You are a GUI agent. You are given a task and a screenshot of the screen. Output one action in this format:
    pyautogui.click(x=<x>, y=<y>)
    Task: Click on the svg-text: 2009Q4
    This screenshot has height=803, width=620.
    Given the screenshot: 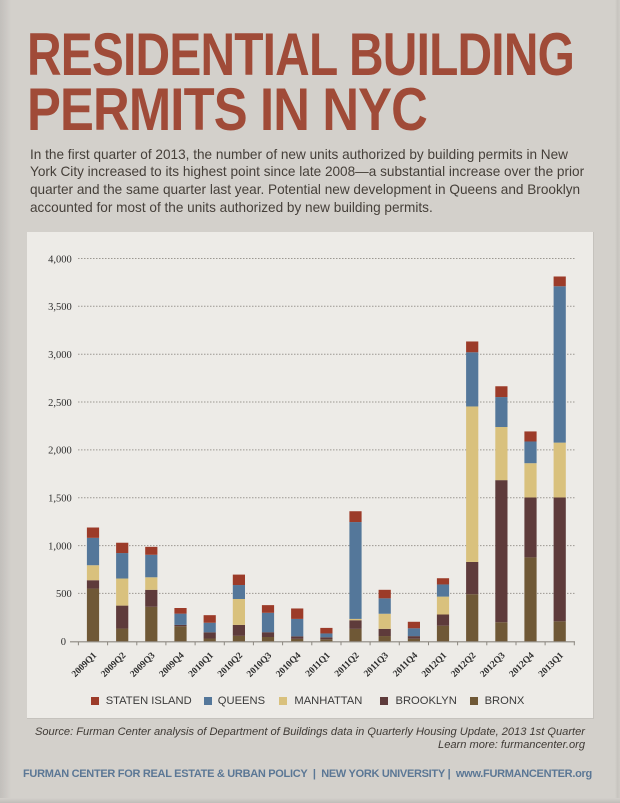 What is the action you would take?
    pyautogui.click(x=172, y=665)
    